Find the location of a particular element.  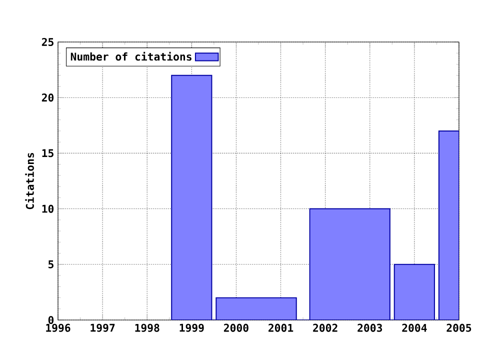

x-tick-label: 2004 is located at coordinates (414, 328).